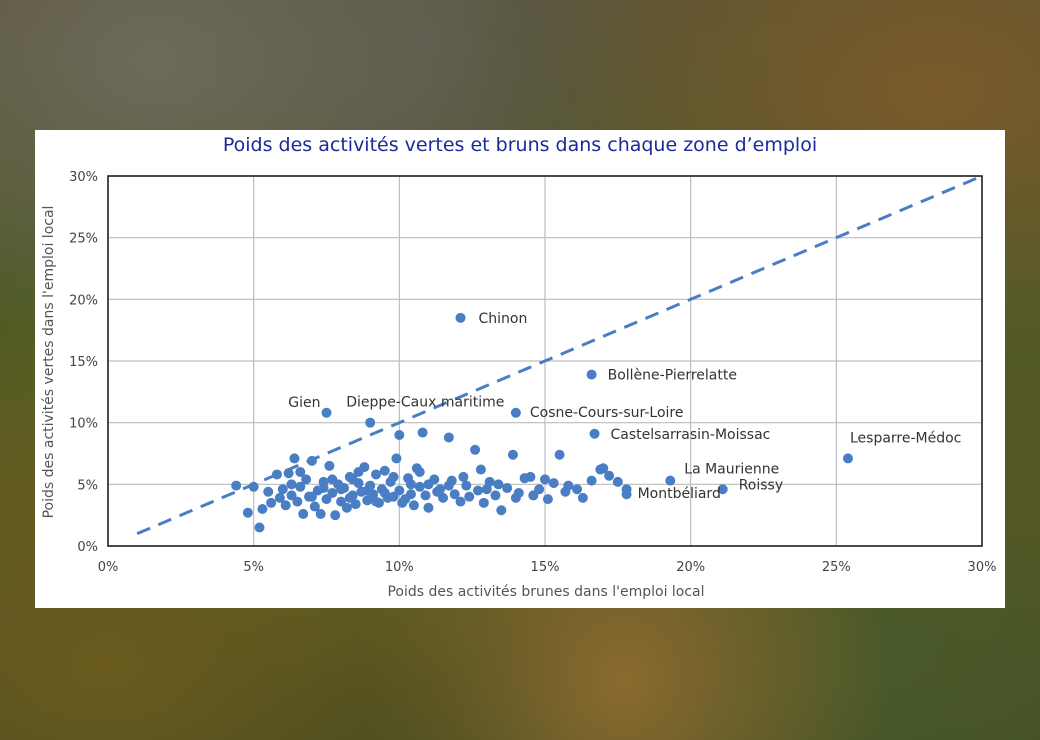 The image size is (1040, 740). Describe the element at coordinates (304, 403) in the screenshot. I see `point-label: Gien` at that location.